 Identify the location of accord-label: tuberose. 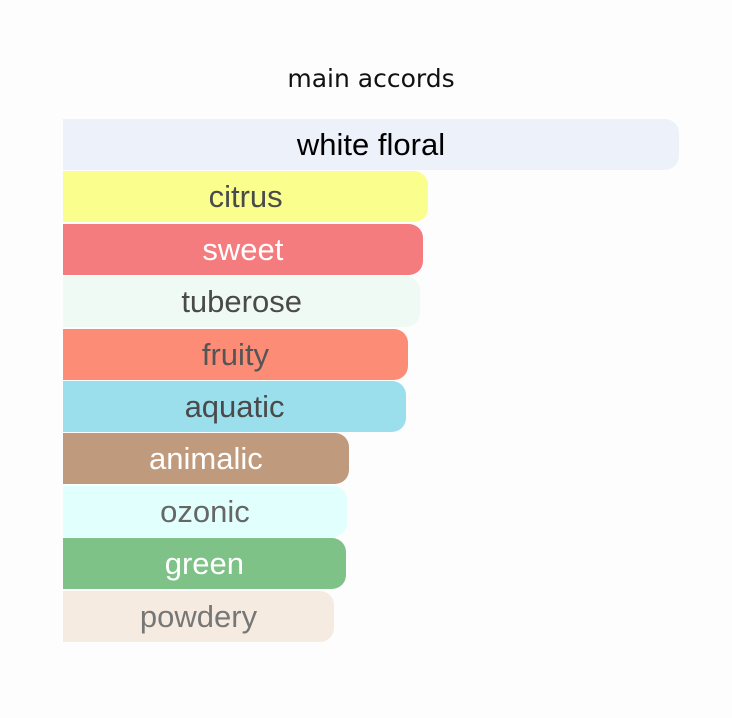
(241, 302).